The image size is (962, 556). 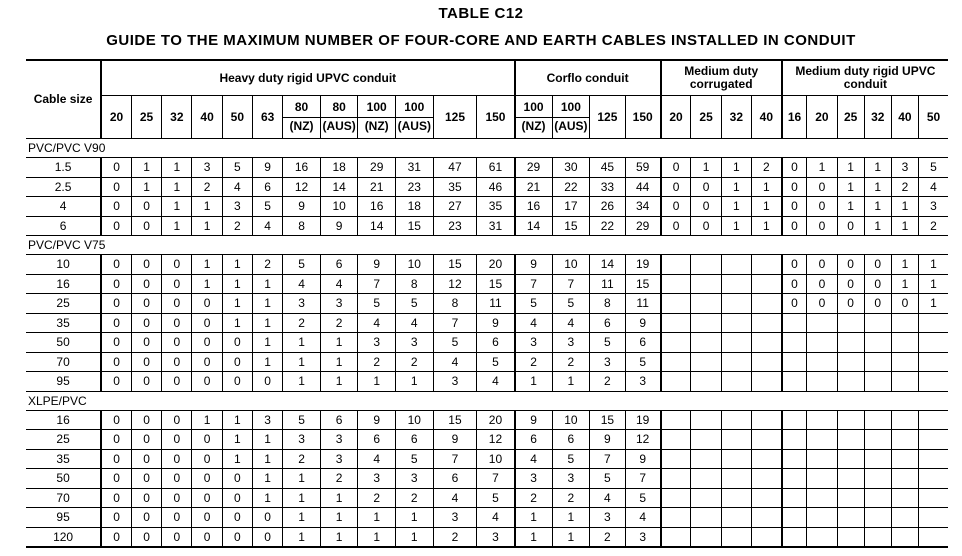 I want to click on value-cell: 45, so click(x=607, y=167).